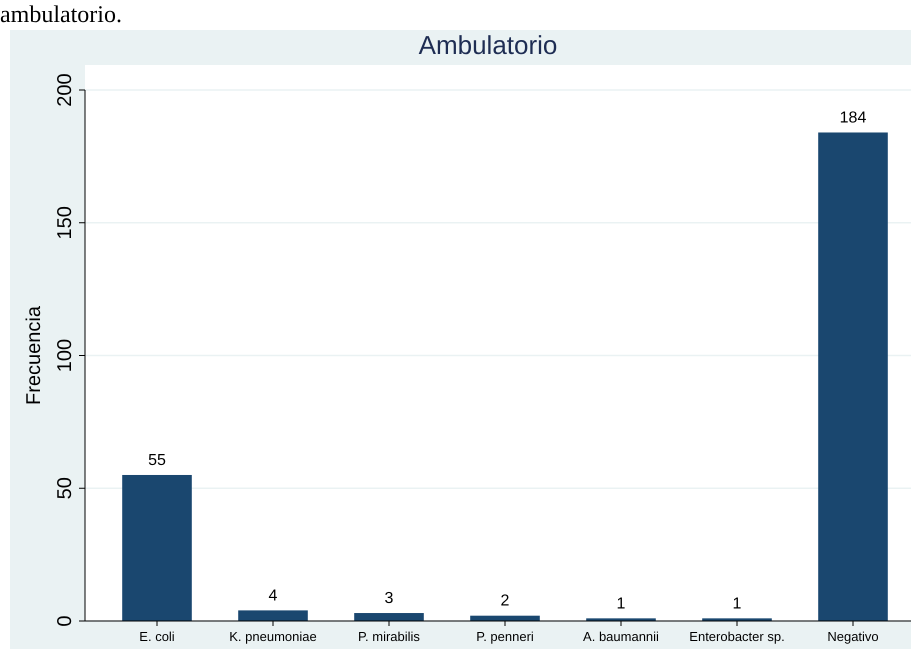  Describe the element at coordinates (34, 355) in the screenshot. I see `y-axis-title: Frecuencia` at that location.